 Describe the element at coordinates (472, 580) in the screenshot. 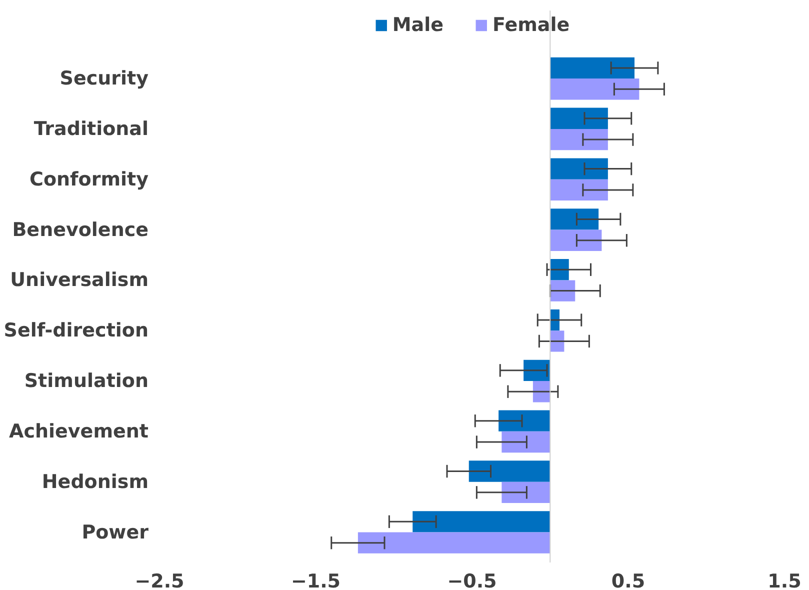

I see `x-tick-label: −0.5` at that location.